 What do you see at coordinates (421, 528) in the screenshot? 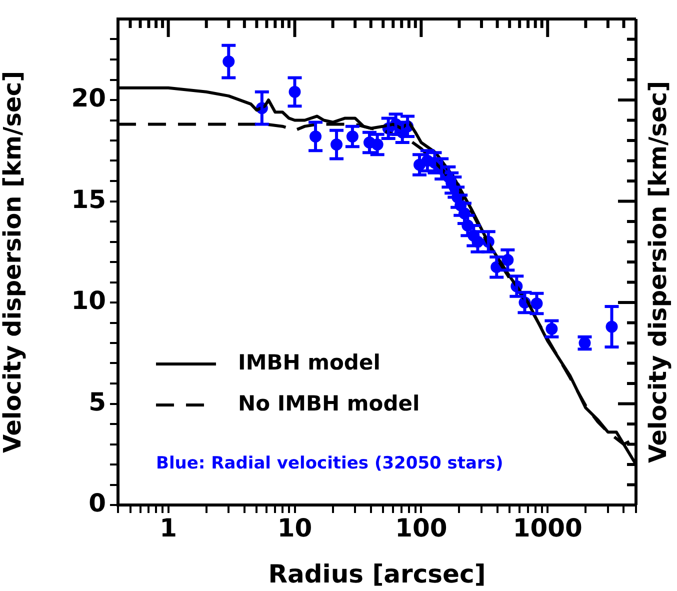
I see `x-tick-label: 100` at bounding box center [421, 528].